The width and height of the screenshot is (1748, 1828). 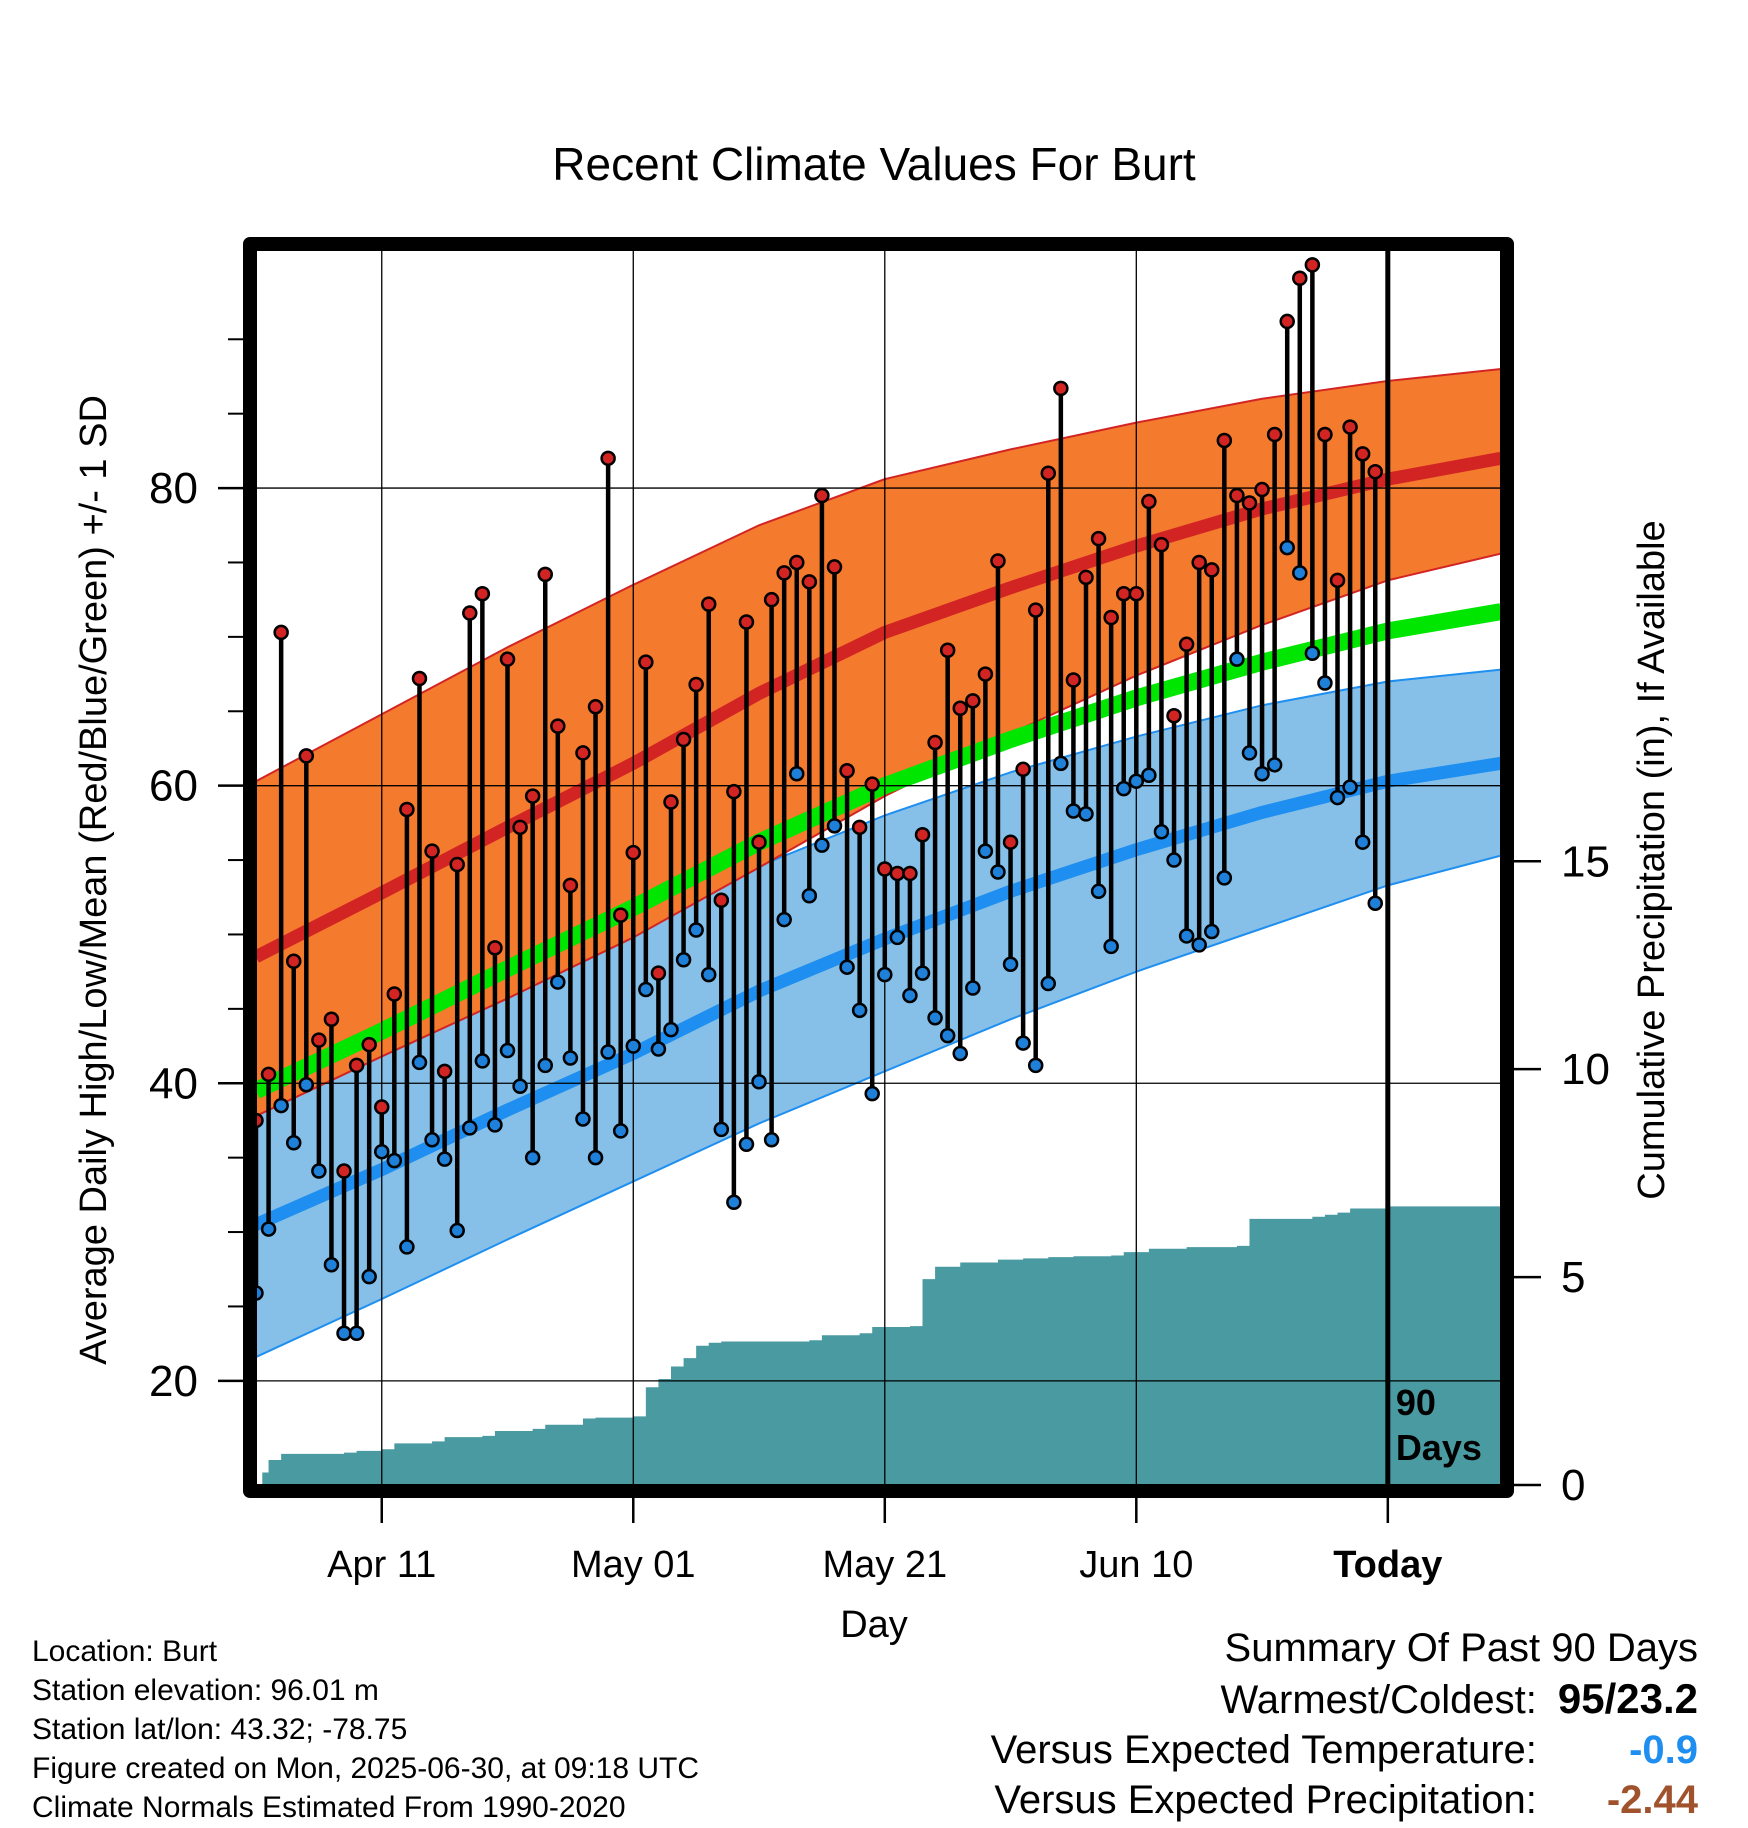 I want to click on precip-label: Versus Expected Precipitation:, so click(x=1265, y=1800).